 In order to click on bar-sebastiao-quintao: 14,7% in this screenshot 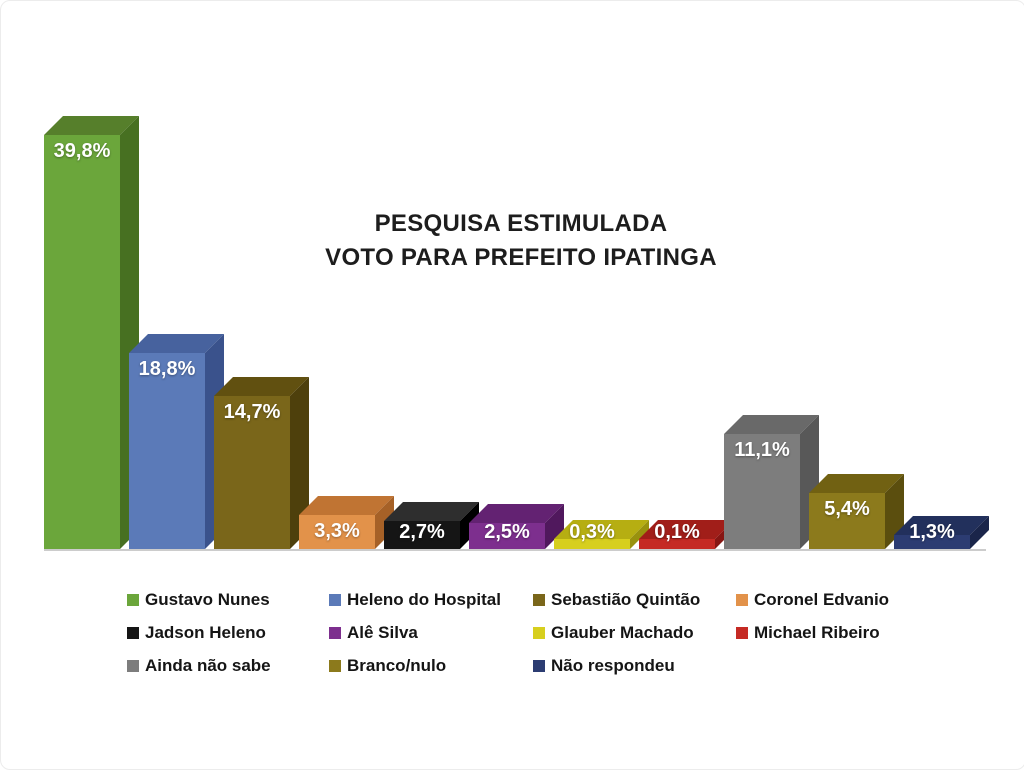, I will do `click(261, 463)`.